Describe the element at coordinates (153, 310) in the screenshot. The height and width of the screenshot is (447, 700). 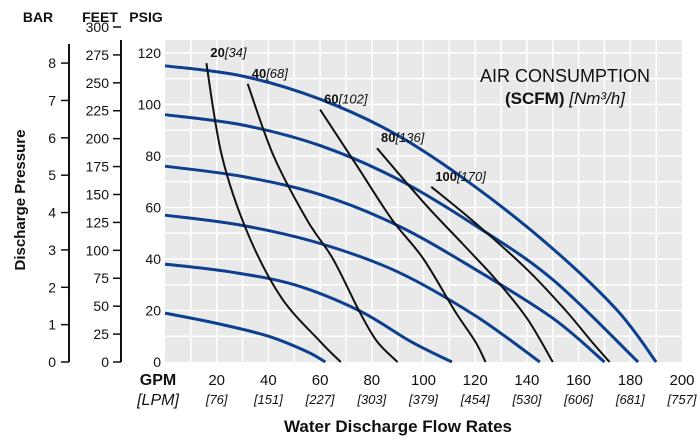
I see `psig-tick-label: 20` at that location.